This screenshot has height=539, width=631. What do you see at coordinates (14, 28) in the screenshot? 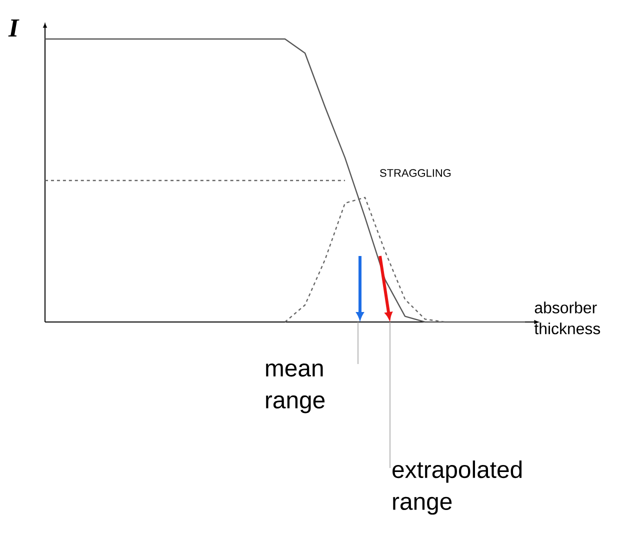
I see `y-axis-title: I` at bounding box center [14, 28].